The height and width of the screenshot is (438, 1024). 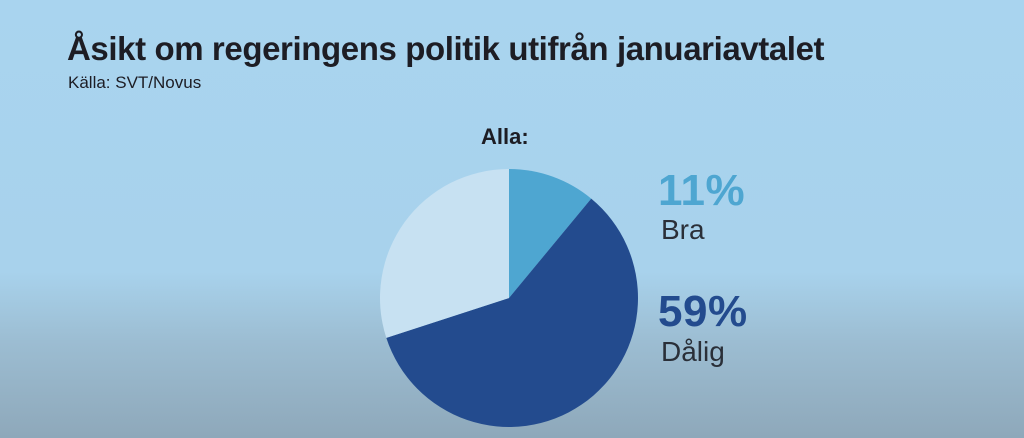 I want to click on pie-slice-dalig, so click(x=512, y=312).